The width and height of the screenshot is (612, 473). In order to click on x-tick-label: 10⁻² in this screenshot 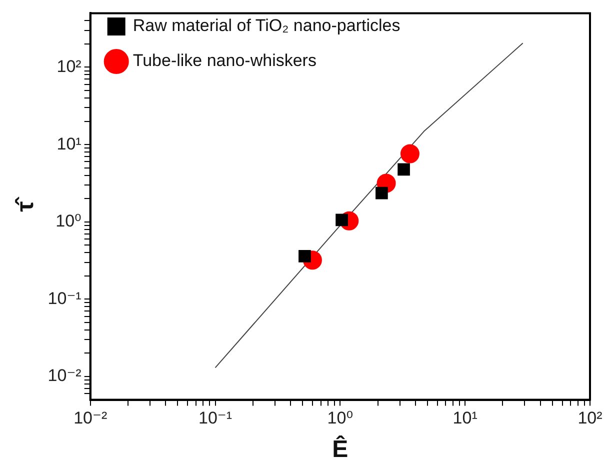, I will do `click(91, 418)`.